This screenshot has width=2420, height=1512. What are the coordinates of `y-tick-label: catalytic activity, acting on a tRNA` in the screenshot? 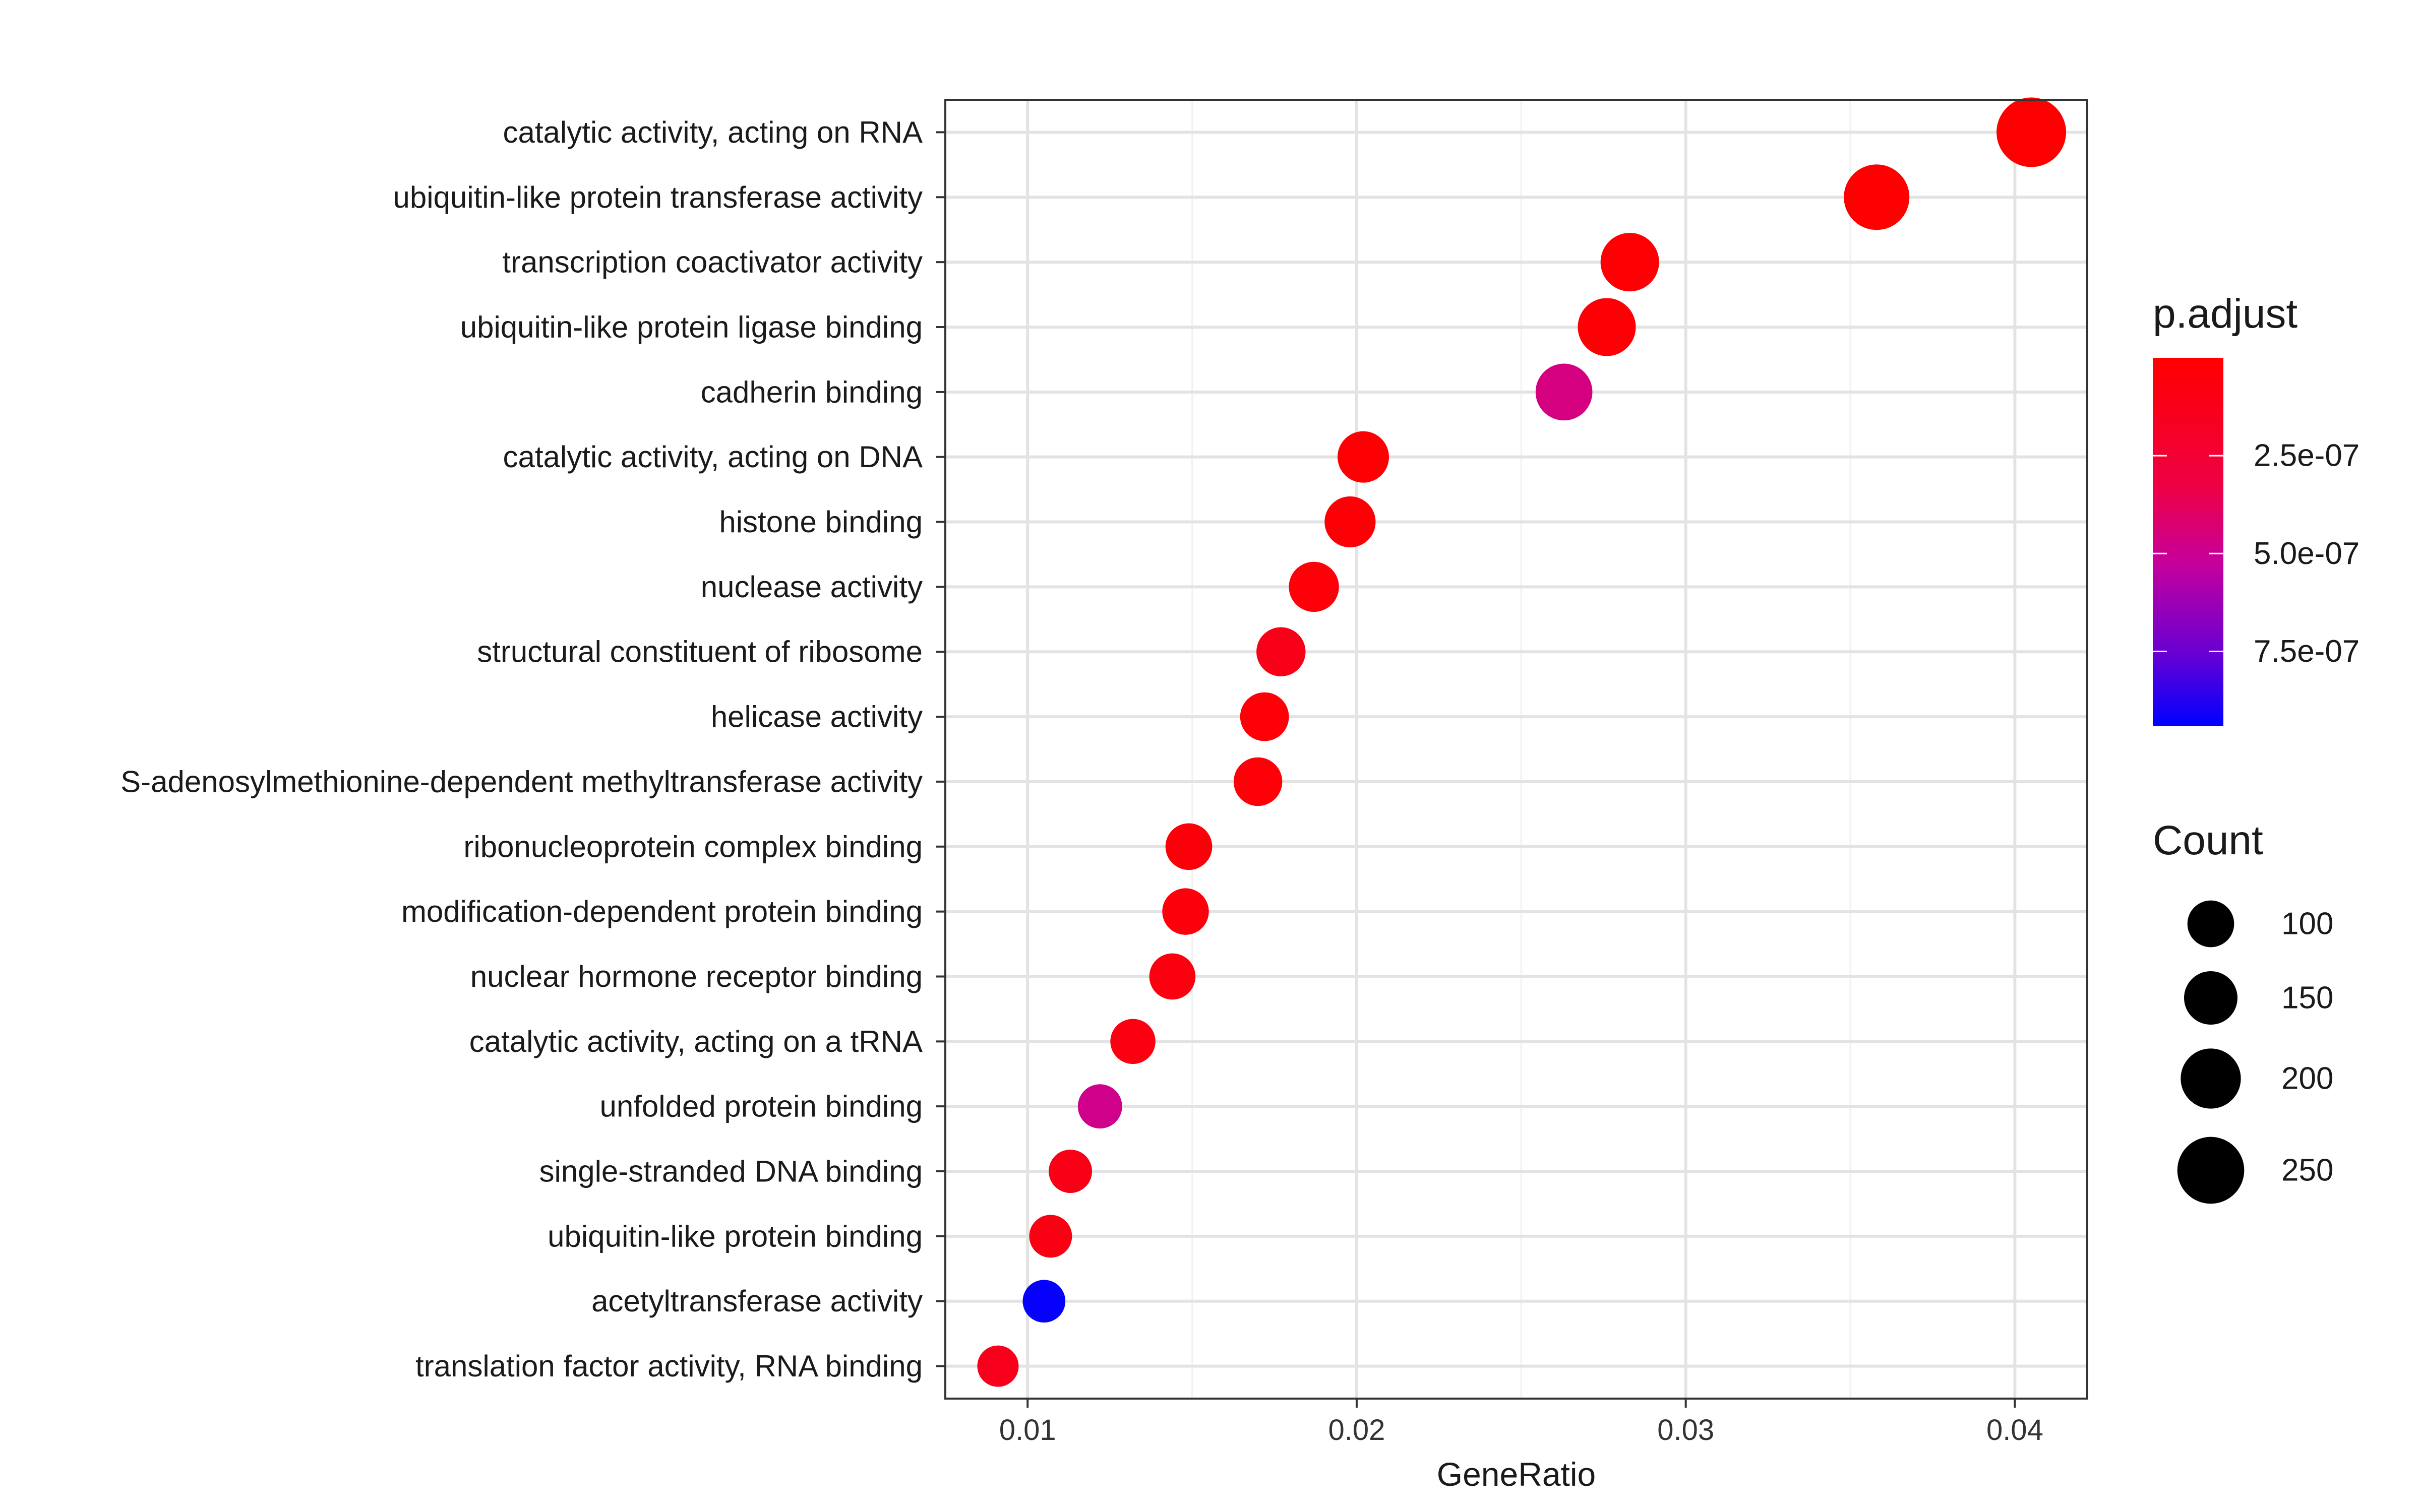 It's located at (696, 1041).